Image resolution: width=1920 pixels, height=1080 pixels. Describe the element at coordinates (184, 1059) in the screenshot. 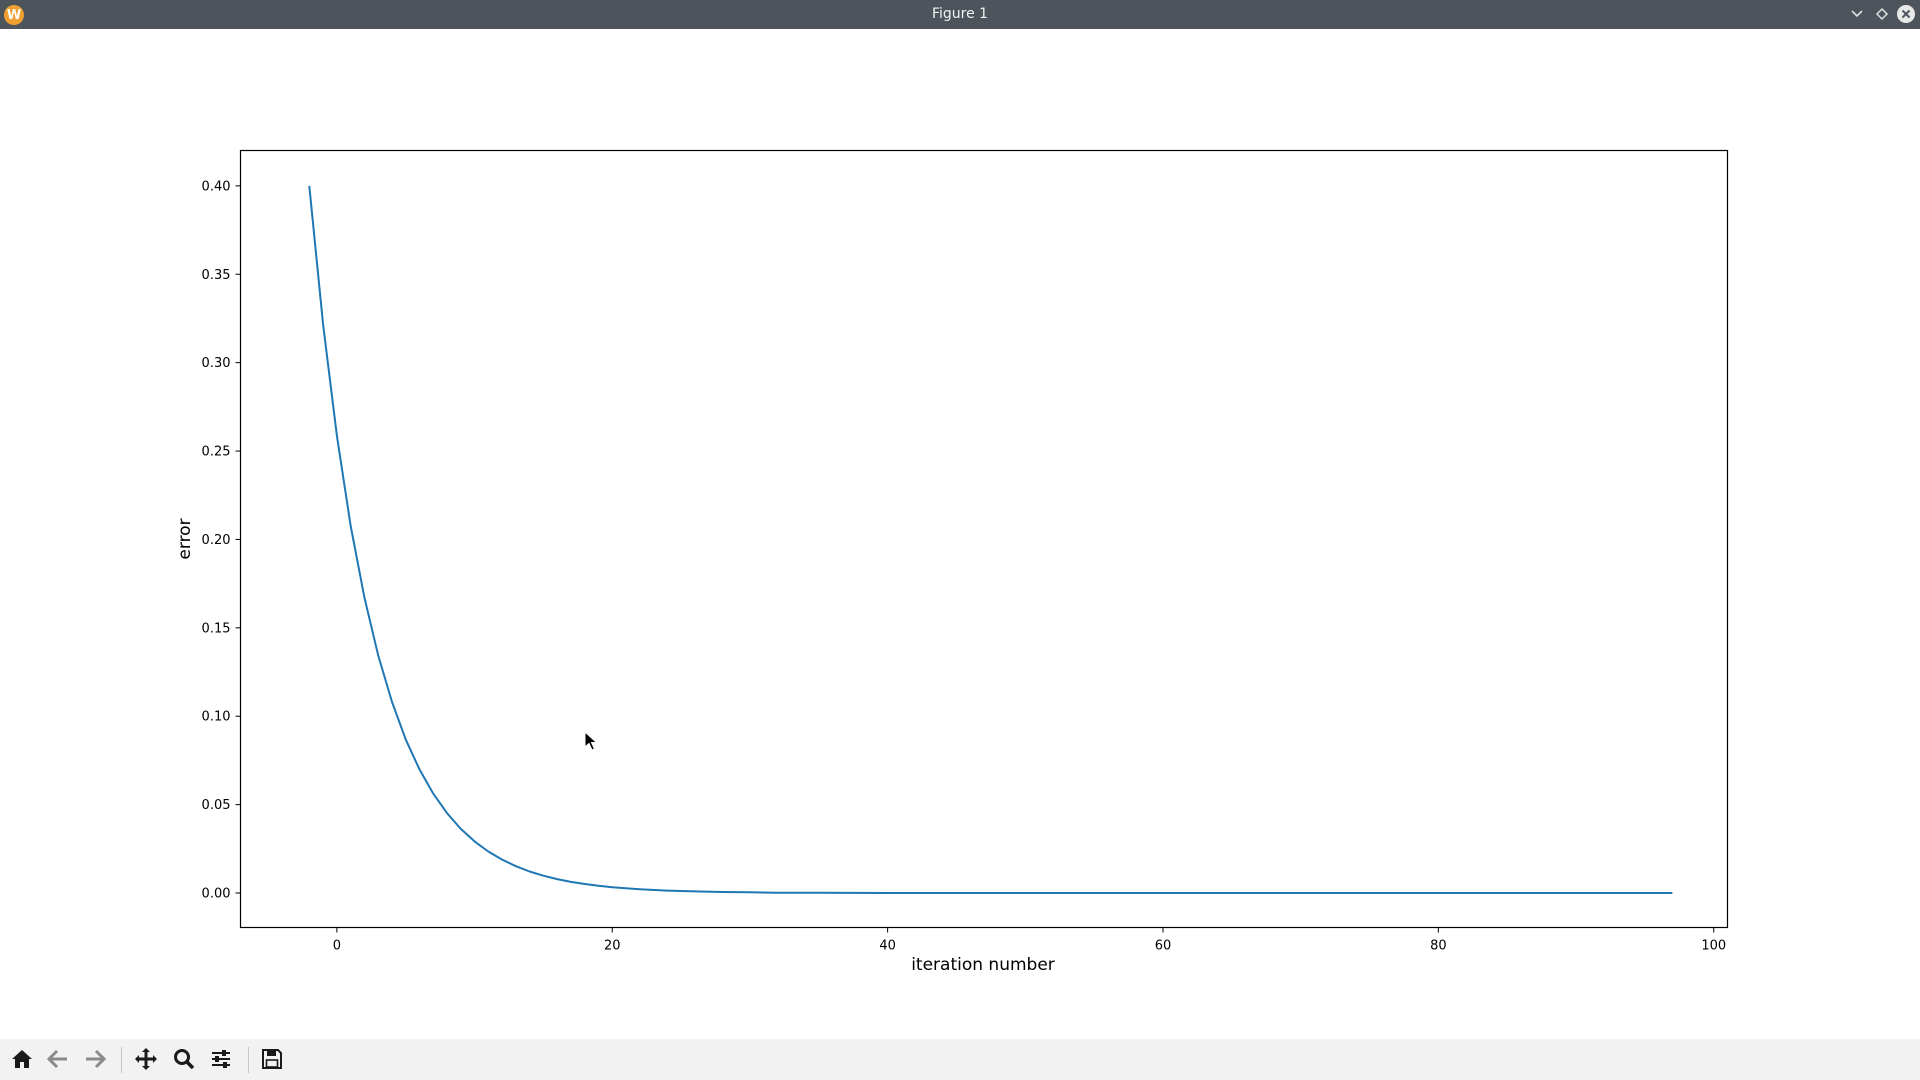

I see `zoom-icon` at that location.